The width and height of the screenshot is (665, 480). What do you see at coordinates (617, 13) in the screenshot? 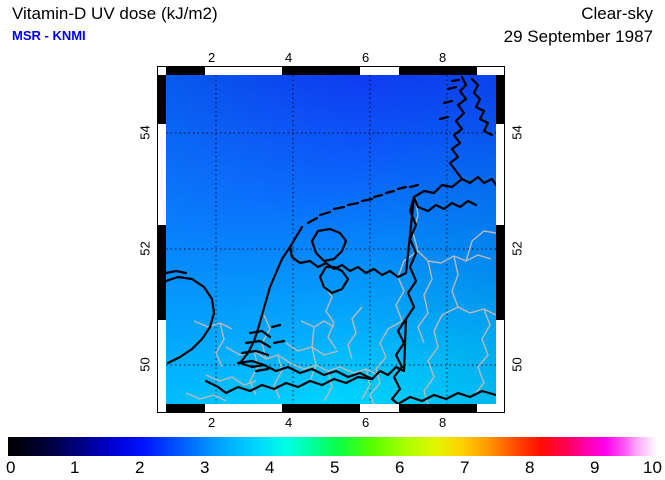
I see `sky-condition-label: Clear-sky` at bounding box center [617, 13].